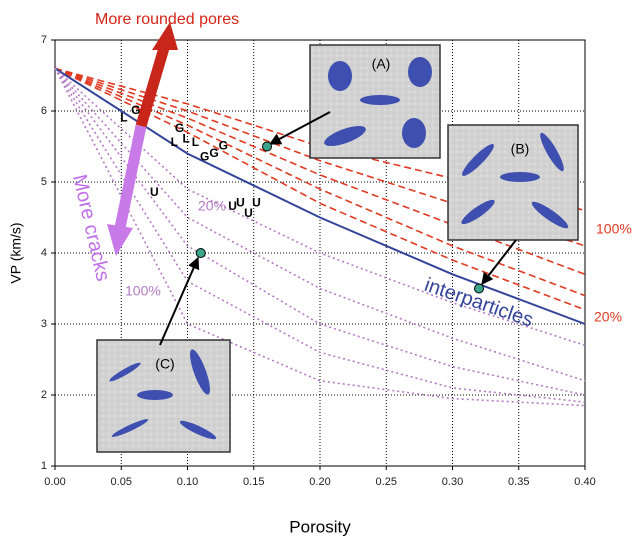 The height and width of the screenshot is (541, 639). I want to click on y-tick-label: 1, so click(44, 466).